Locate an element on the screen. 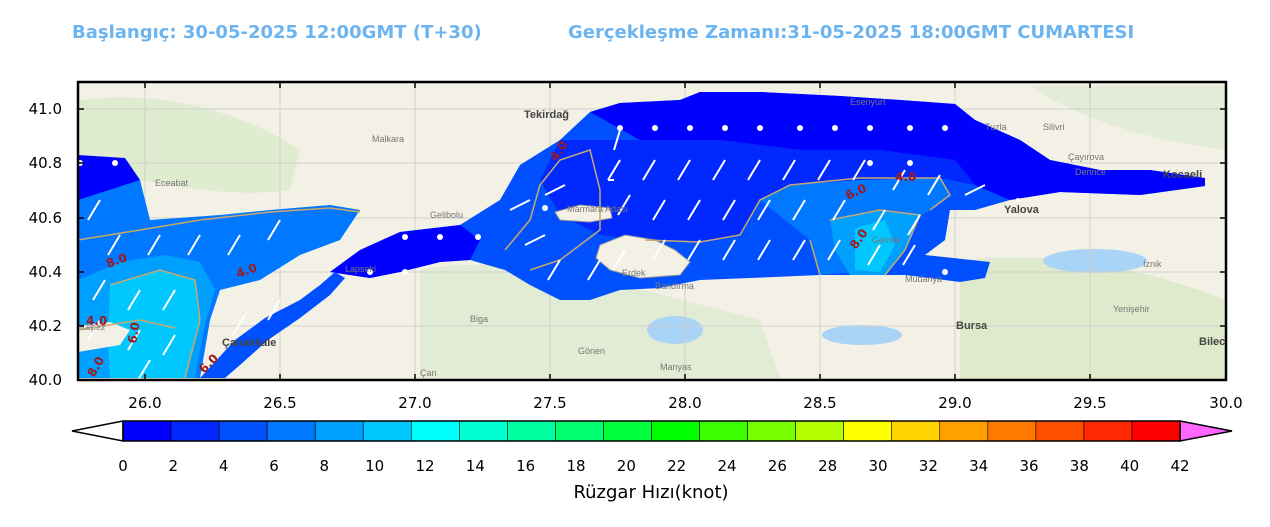 The image size is (1270, 527). colorbar-tick-label: 32 is located at coordinates (928, 466).